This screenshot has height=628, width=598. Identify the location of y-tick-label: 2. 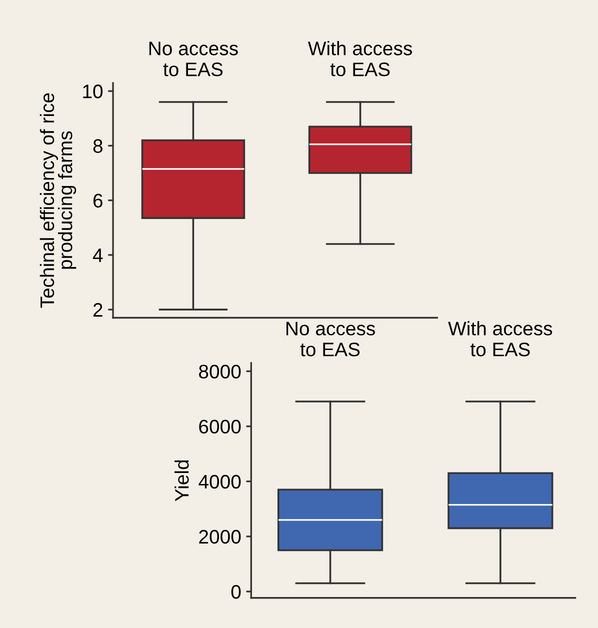
(97, 310).